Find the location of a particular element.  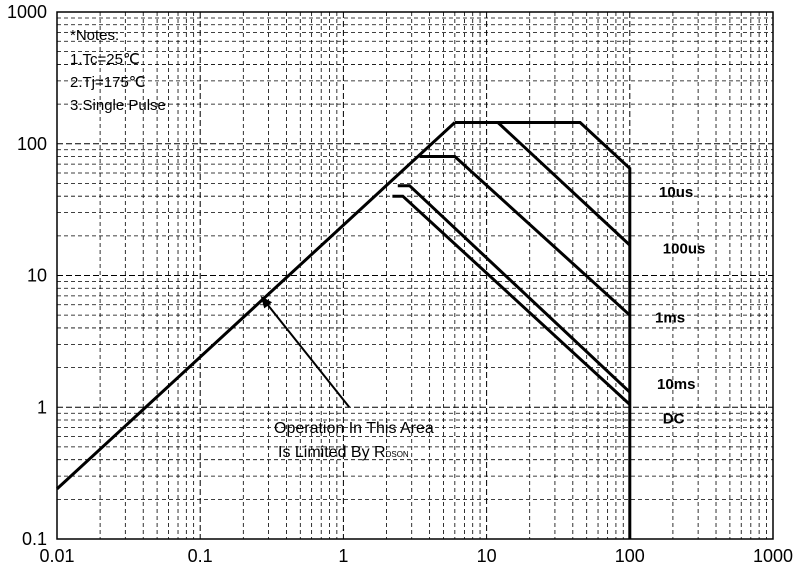

note-tc: 1.Tc=25℃ is located at coordinates (105, 59).